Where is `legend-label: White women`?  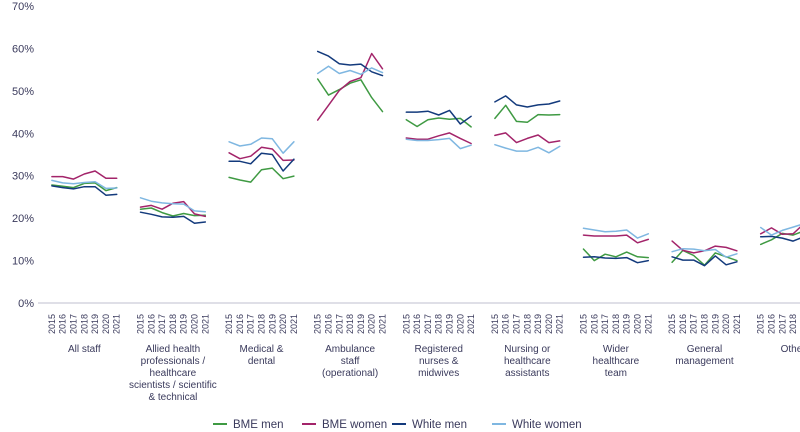
legend-label: White women is located at coordinates (547, 425).